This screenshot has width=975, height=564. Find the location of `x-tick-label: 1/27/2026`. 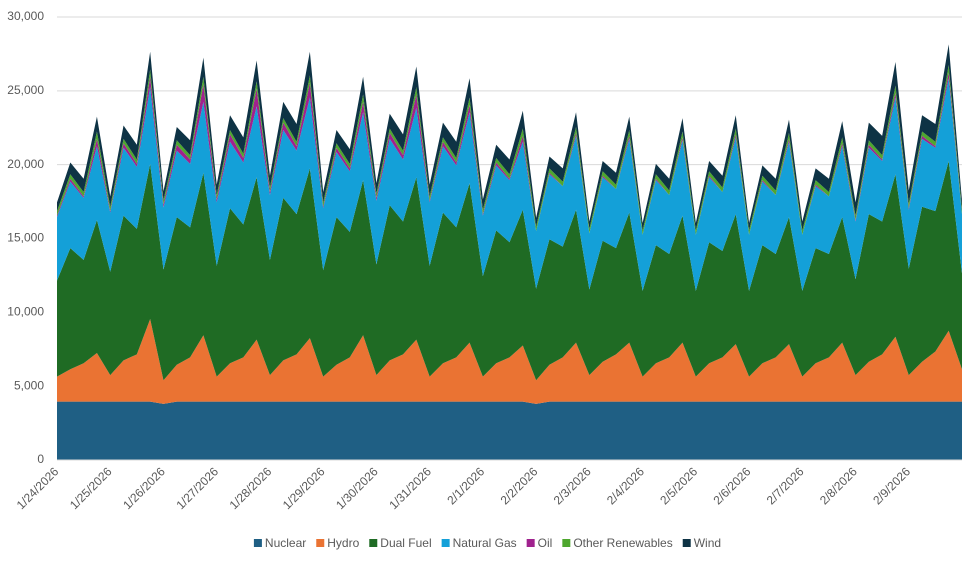

x-tick-label: 1/27/2026 is located at coordinates (197, 488).